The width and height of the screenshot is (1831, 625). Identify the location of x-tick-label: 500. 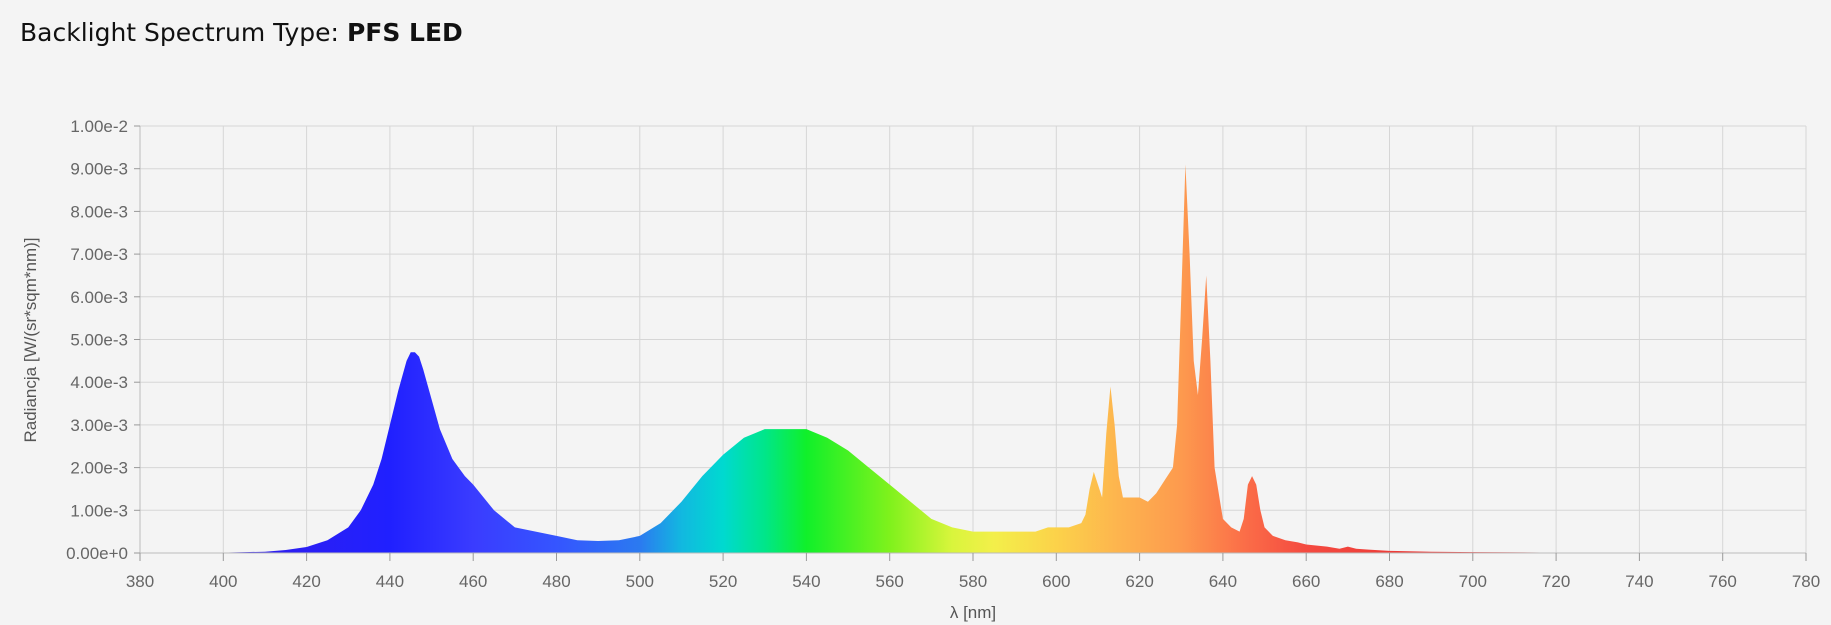
(640, 581).